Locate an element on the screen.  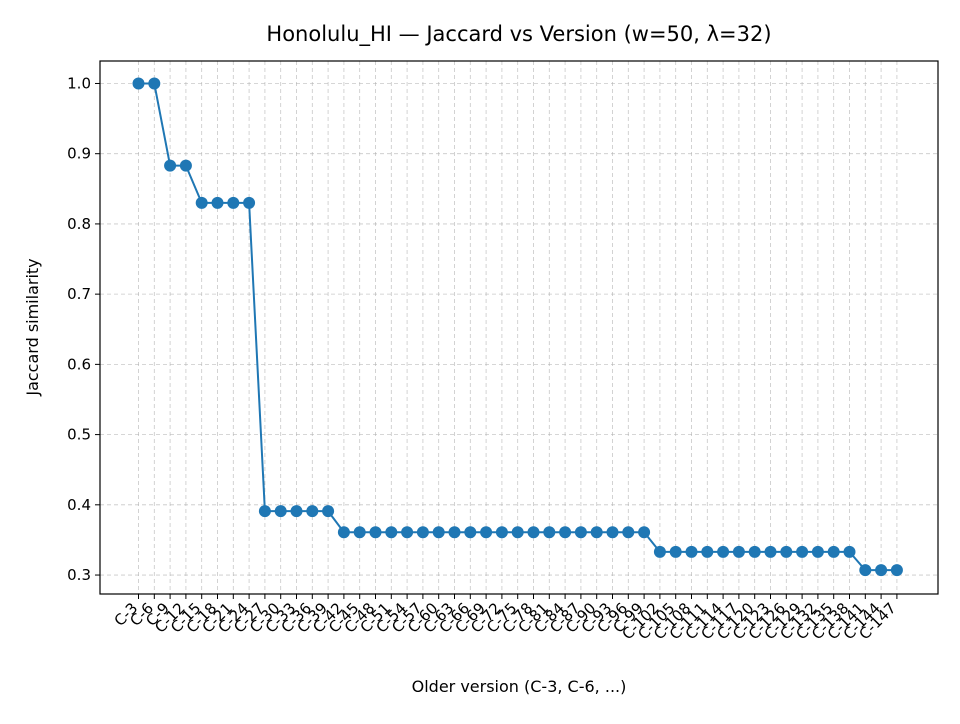
y-axis-ticks: 0.3 0.4 0.5 0.6 0.7 0.8 0.9 1.0 is located at coordinates (83, 329).